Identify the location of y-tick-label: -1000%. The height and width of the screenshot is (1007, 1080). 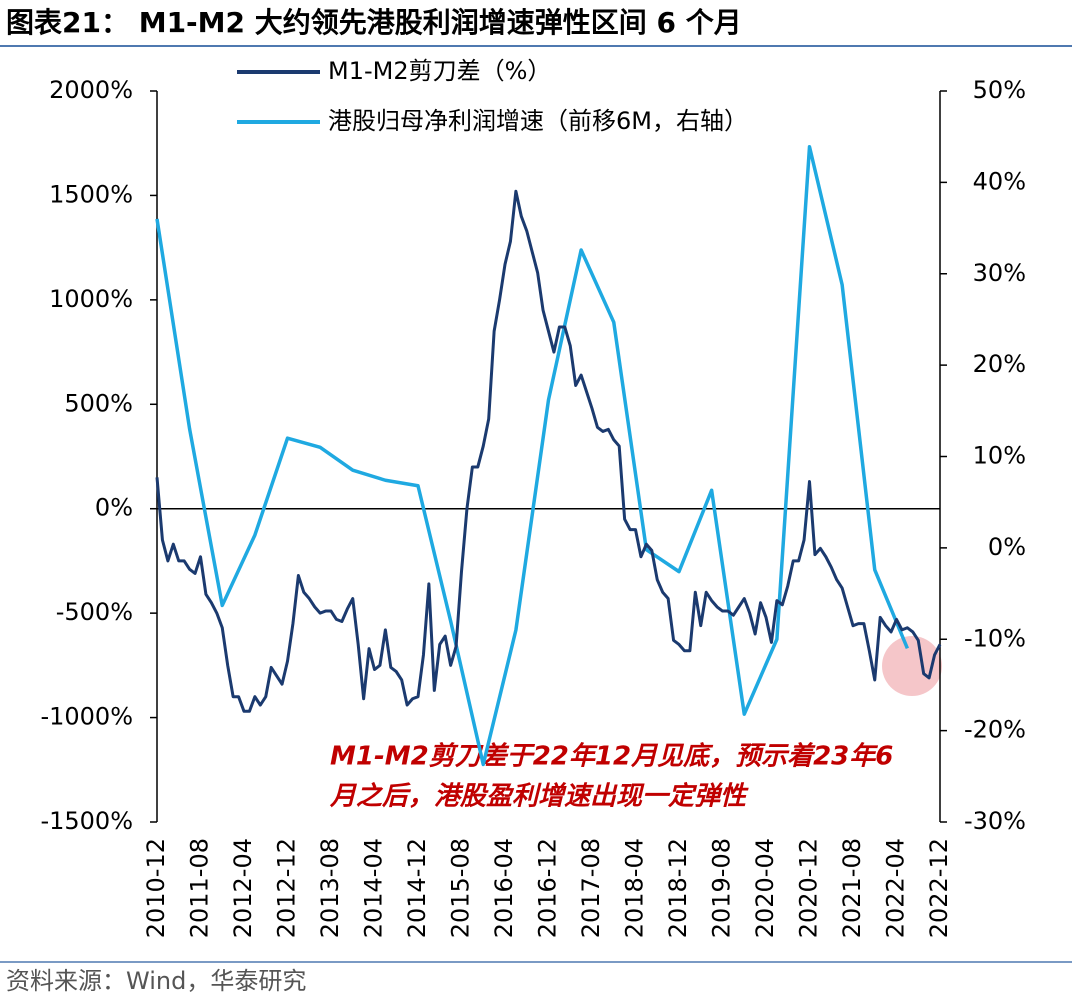
(86, 717).